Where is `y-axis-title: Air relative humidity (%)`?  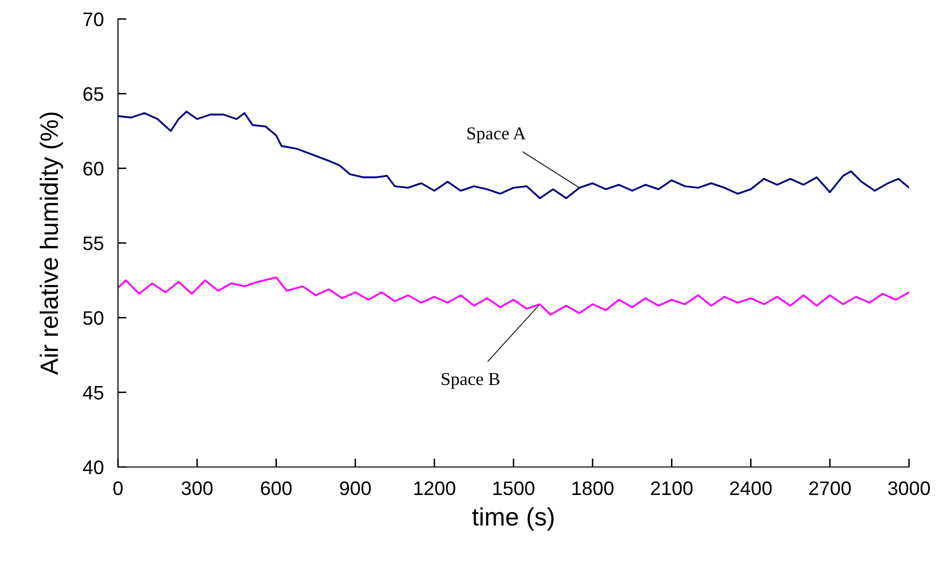
y-axis-title: Air relative humidity (%) is located at coordinates (52, 243).